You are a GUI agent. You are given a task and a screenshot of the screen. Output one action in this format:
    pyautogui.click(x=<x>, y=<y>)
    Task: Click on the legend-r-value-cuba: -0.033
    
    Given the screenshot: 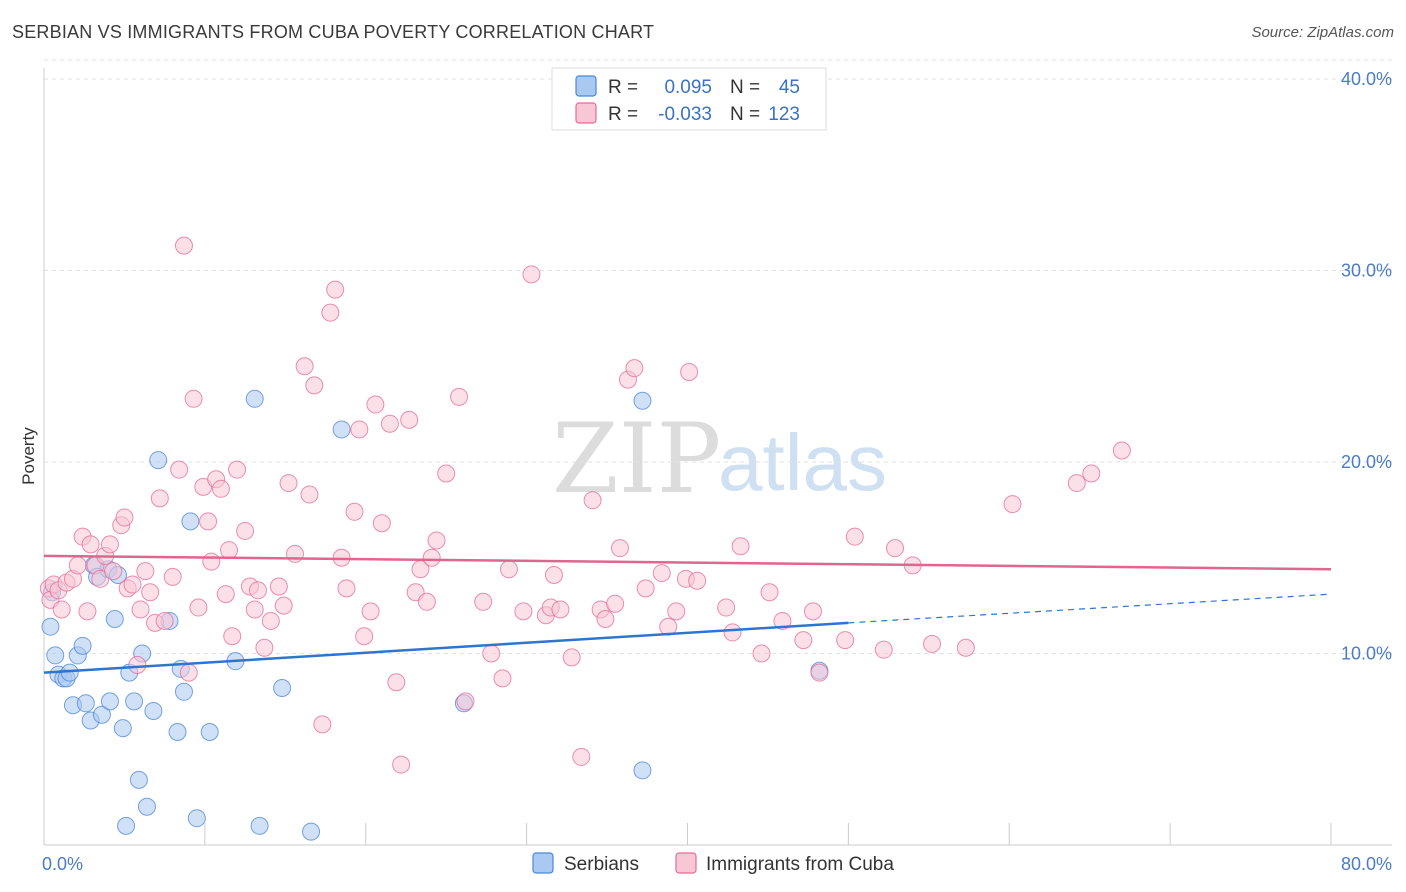 What is the action you would take?
    pyautogui.click(x=685, y=114)
    